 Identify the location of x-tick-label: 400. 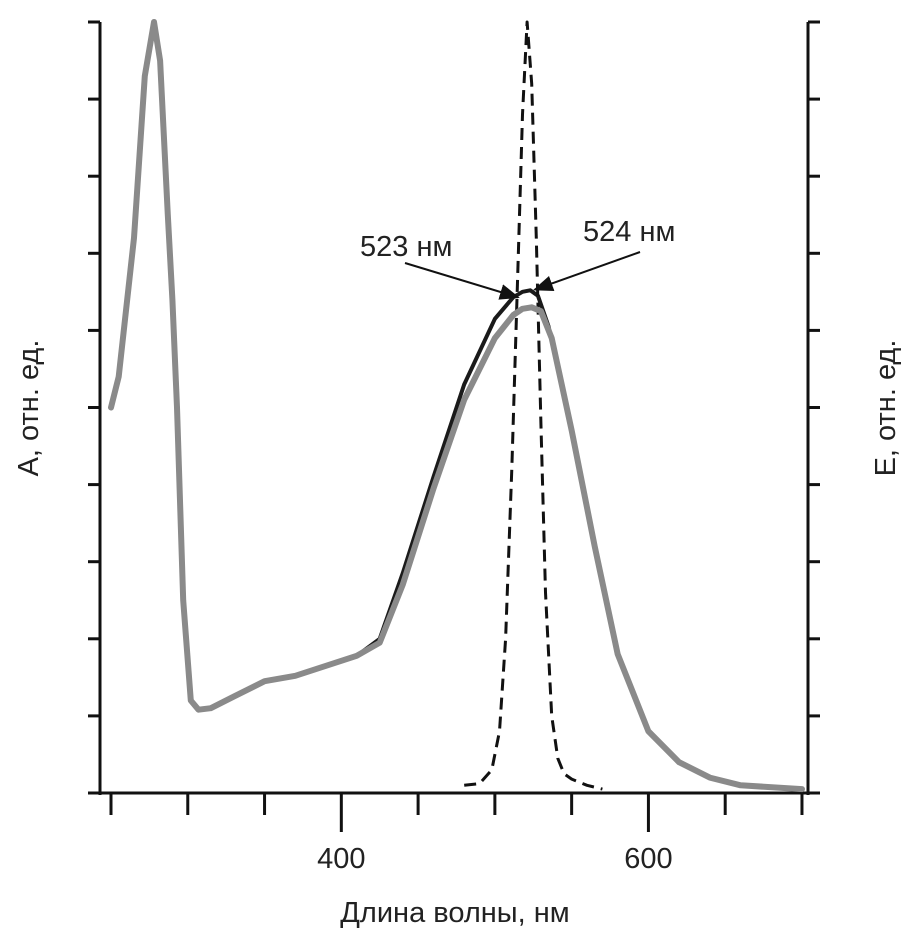
(341, 859).